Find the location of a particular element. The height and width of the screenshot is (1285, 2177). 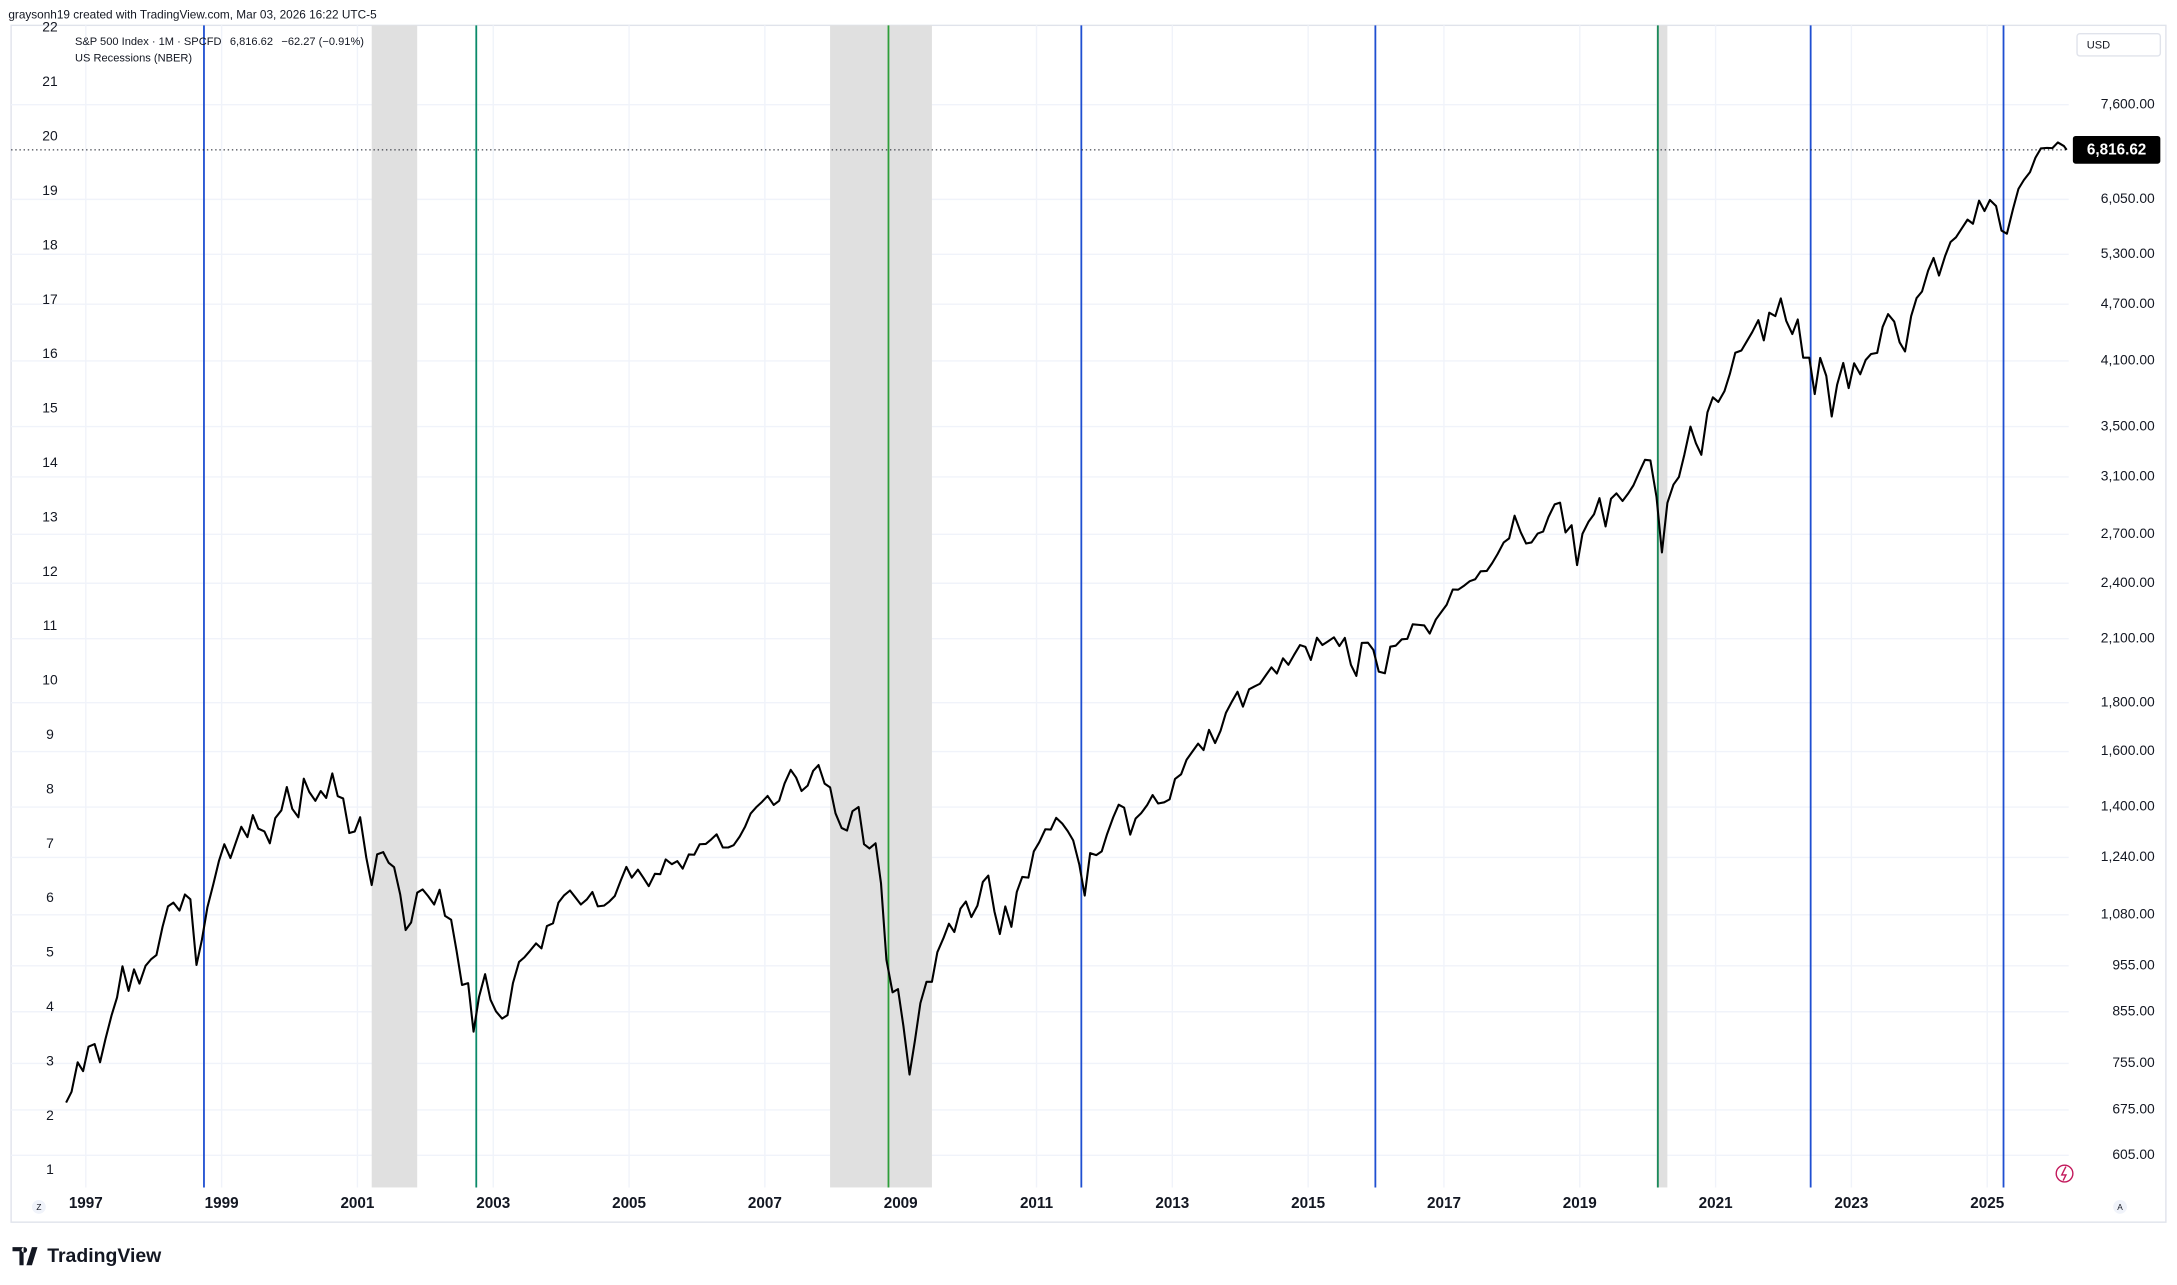

y2-tick-label: 5 is located at coordinates (50, 952).